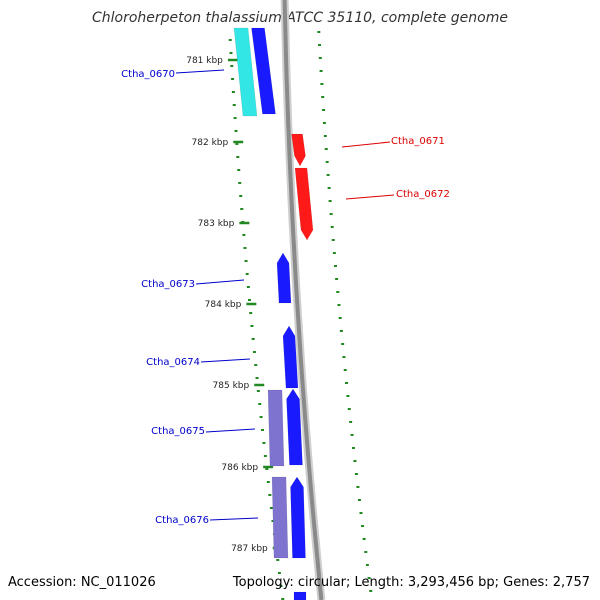 Image resolution: width=600 pixels, height=600 pixels. I want to click on kbp-tick-label: 787 kbp, so click(249, 549).